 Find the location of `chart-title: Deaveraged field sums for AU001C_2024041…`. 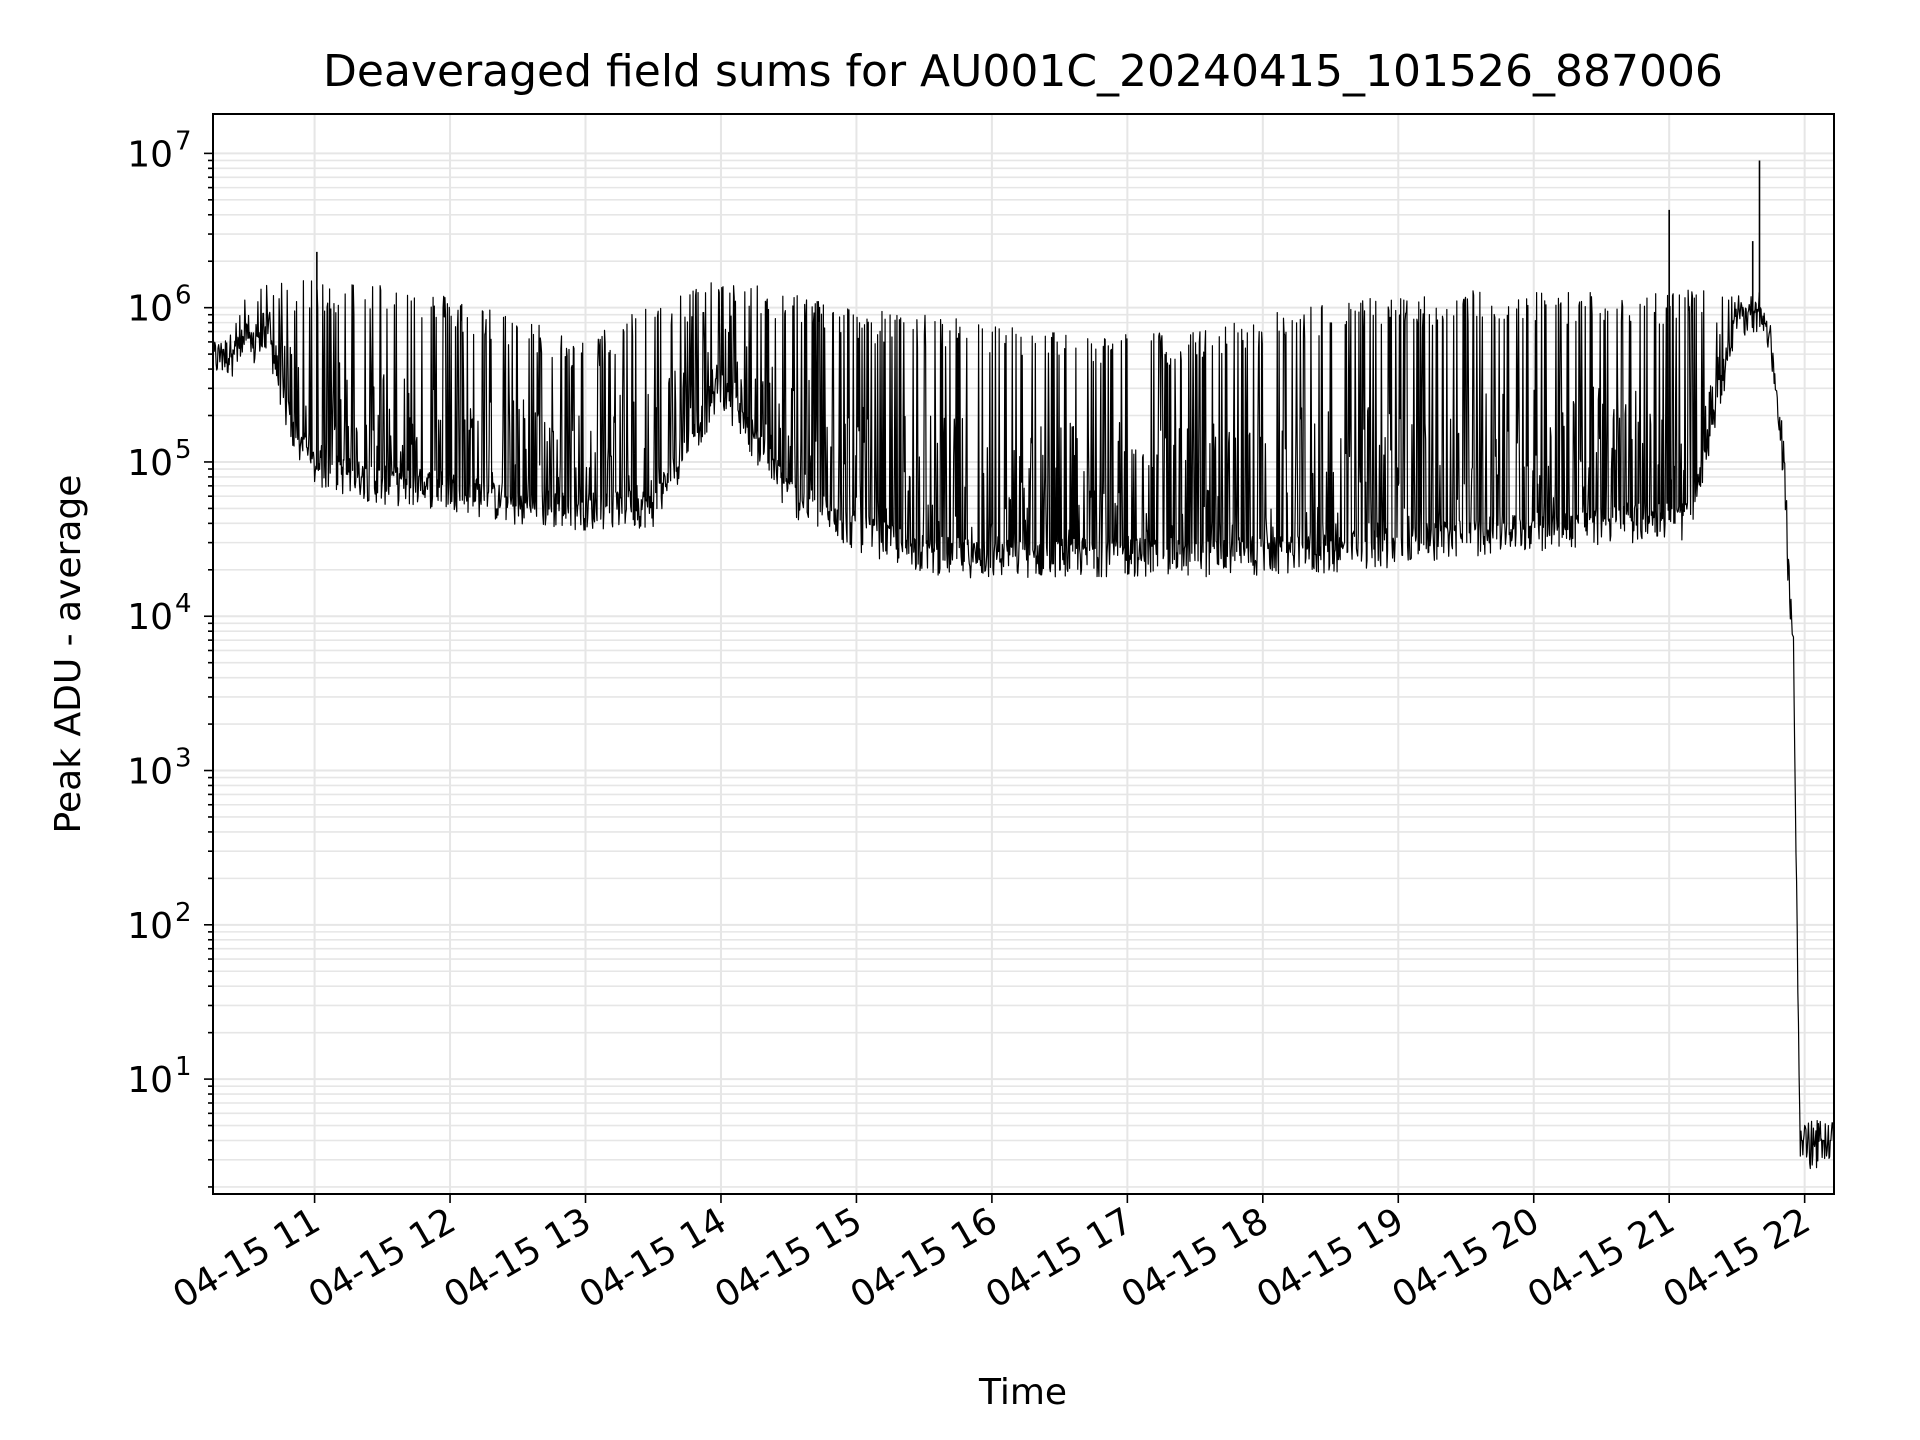

chart-title: Deaveraged field sums for AU001C_2024041… is located at coordinates (1023, 71).